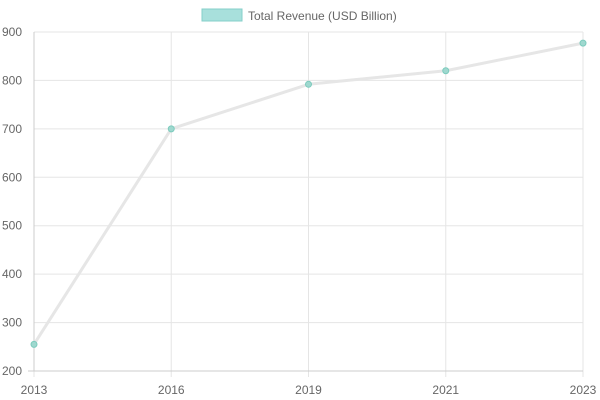  Describe the element at coordinates (222, 15) in the screenshot. I see `legend-swatch` at that location.